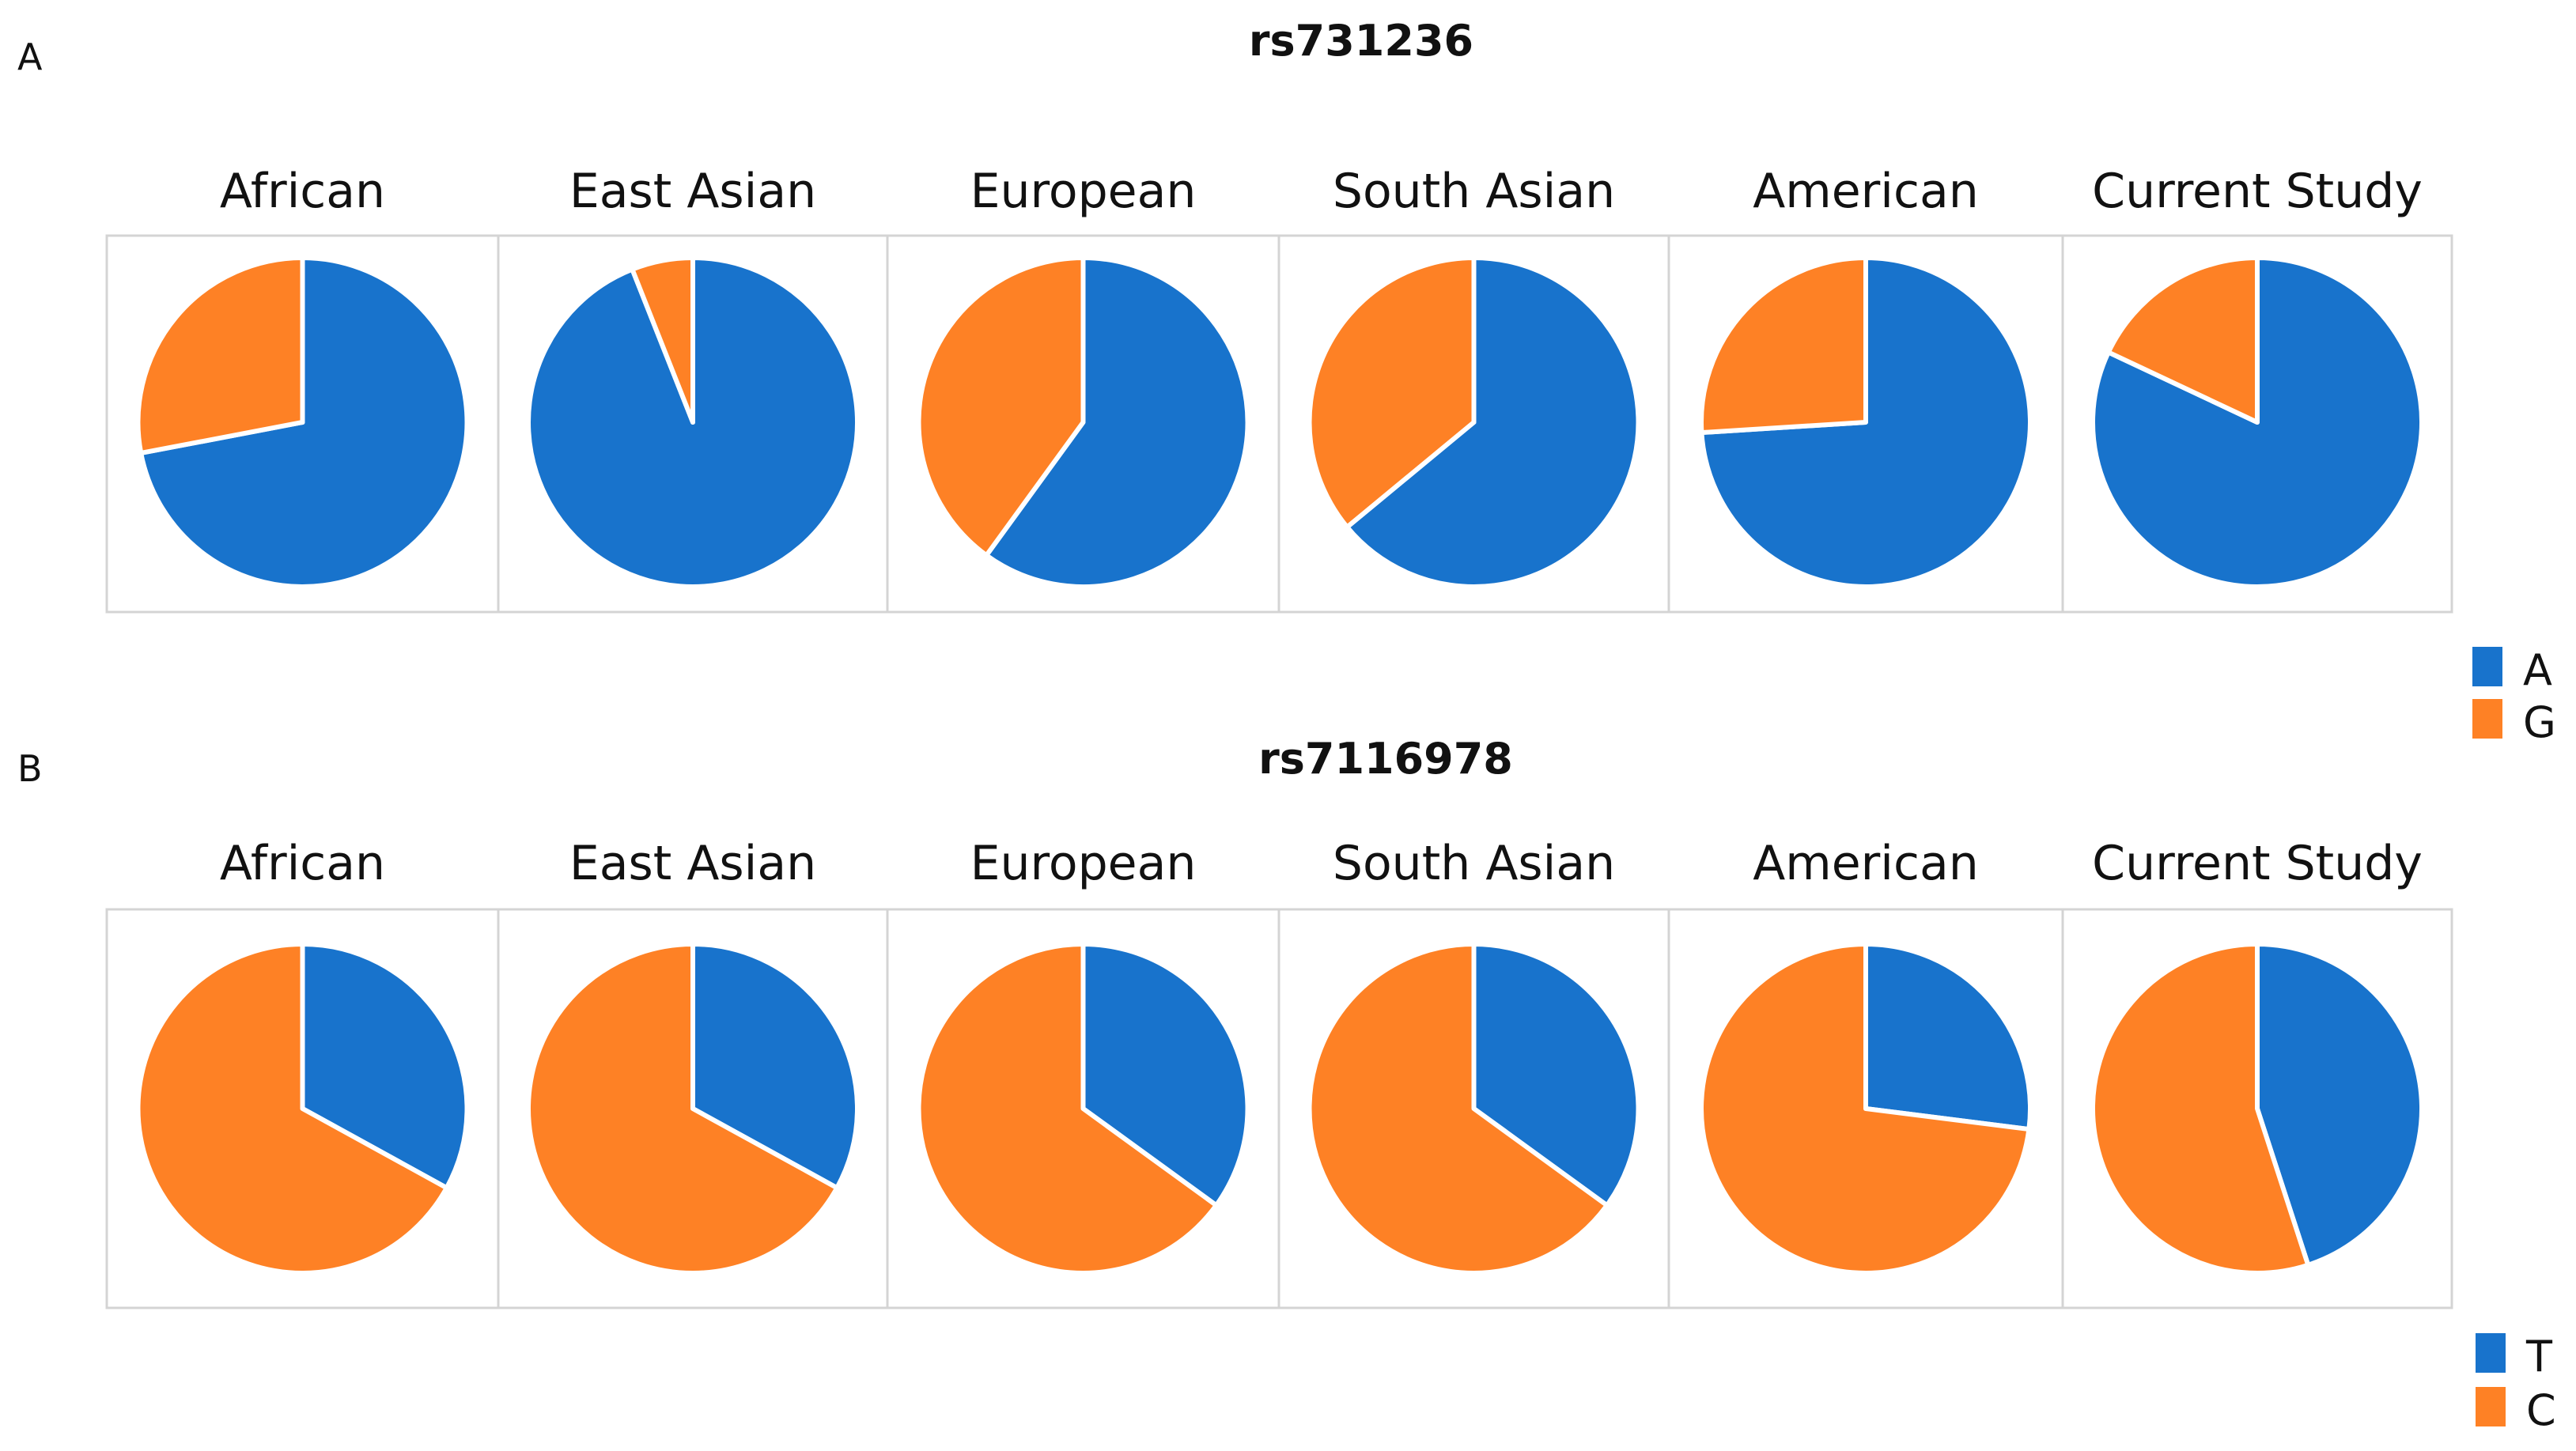  I want to click on panel-a-slice-east-asian-g, so click(663, 340).